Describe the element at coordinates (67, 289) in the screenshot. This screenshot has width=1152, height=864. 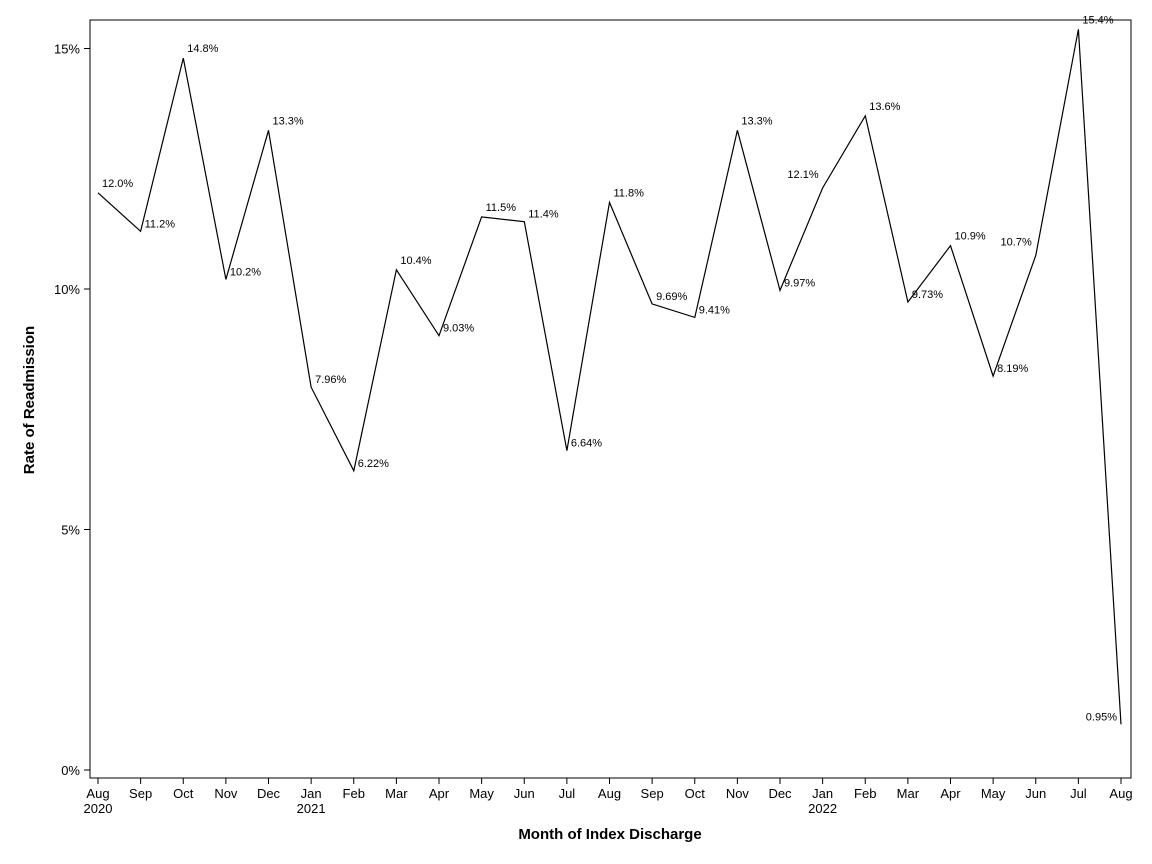
I see `y-tick-label: 10%` at that location.